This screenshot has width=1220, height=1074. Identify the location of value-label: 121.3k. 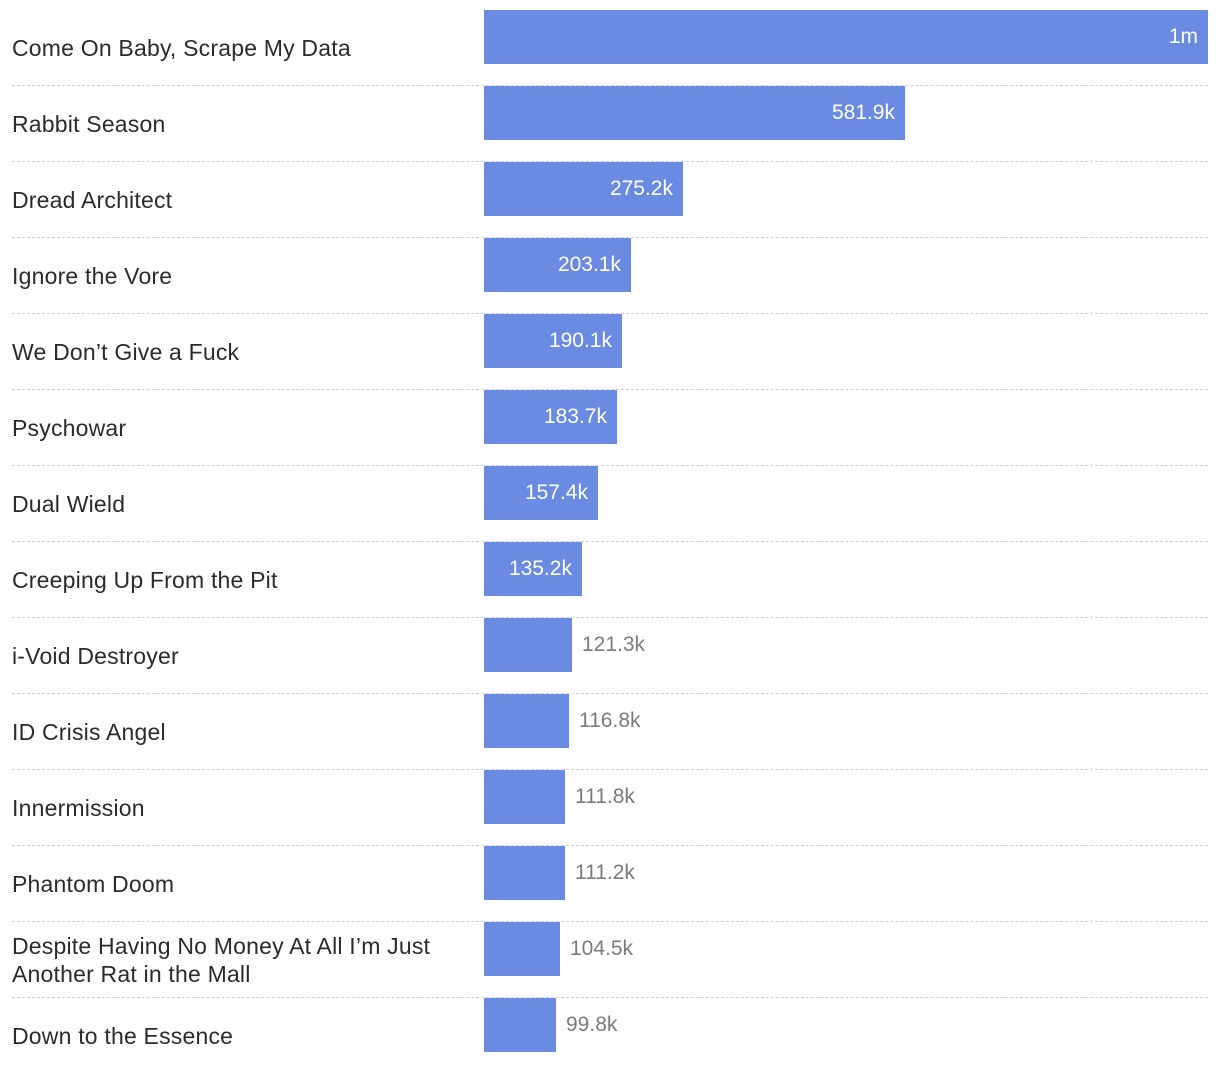
(614, 644).